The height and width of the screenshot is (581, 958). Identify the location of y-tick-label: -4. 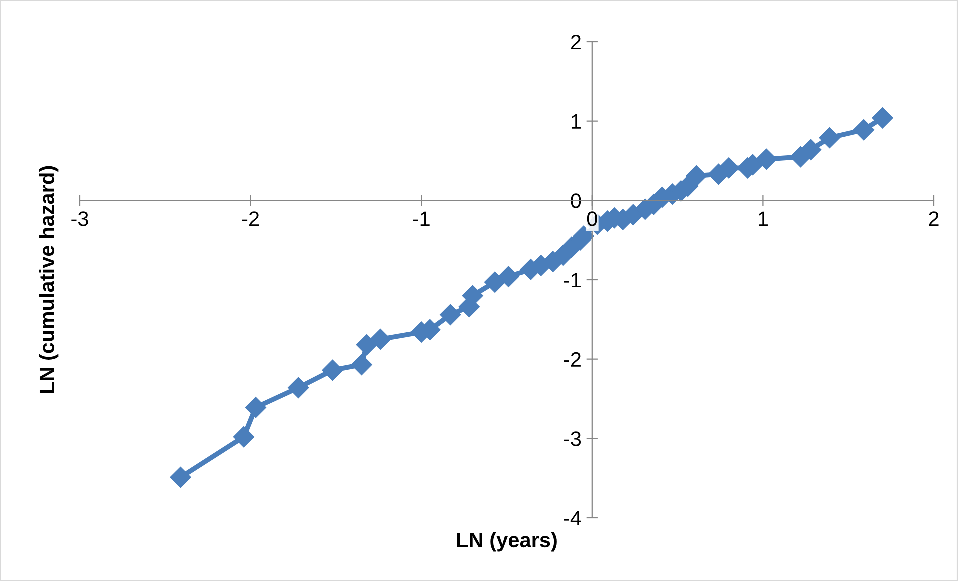
(573, 518).